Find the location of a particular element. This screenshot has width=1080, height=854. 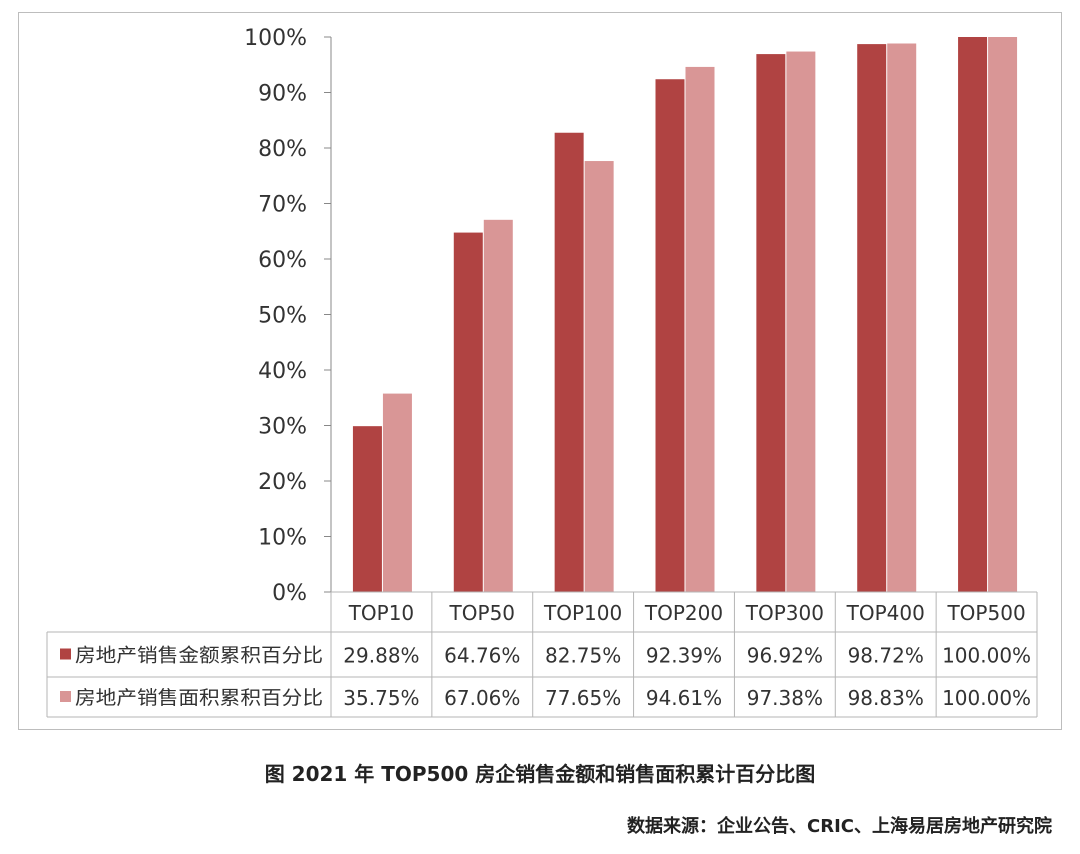

y-tick-label: 80% is located at coordinates (282, 149).